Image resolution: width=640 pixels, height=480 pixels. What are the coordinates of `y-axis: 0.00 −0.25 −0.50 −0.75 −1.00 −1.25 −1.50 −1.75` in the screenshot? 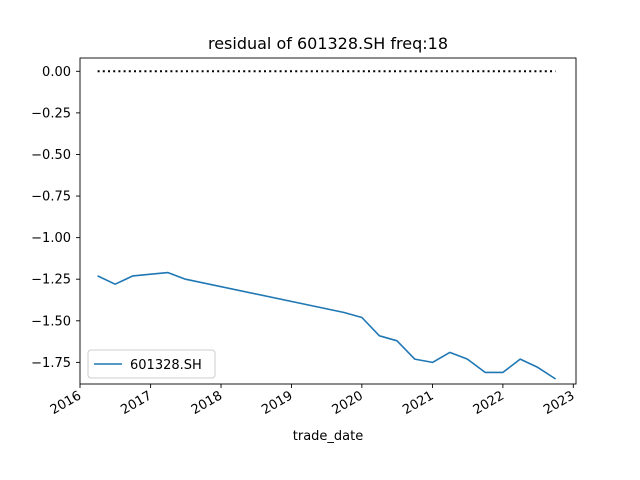 It's located at (55, 218).